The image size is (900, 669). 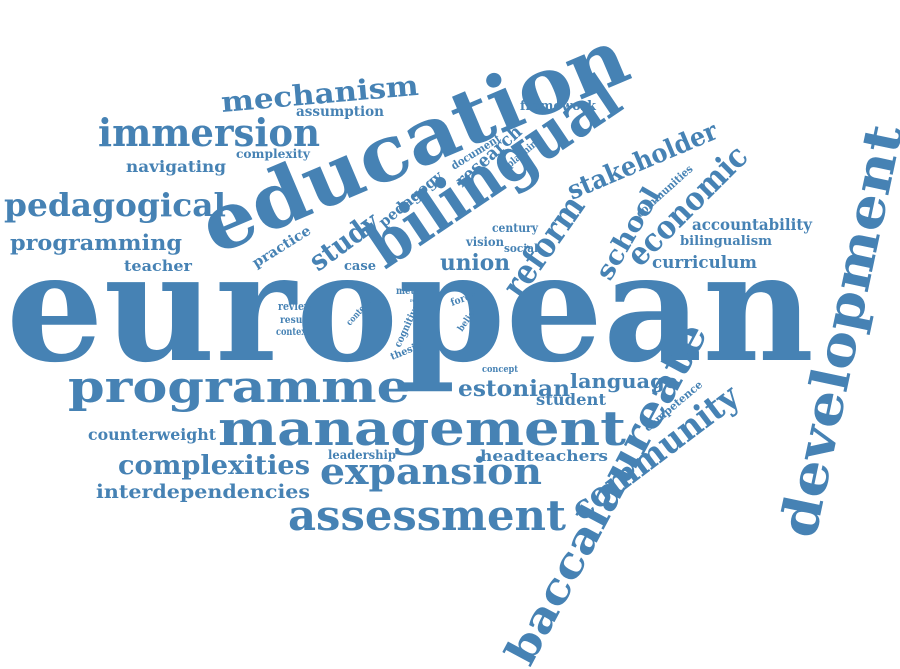 What do you see at coordinates (360, 266) in the screenshot?
I see `word-case: case` at bounding box center [360, 266].